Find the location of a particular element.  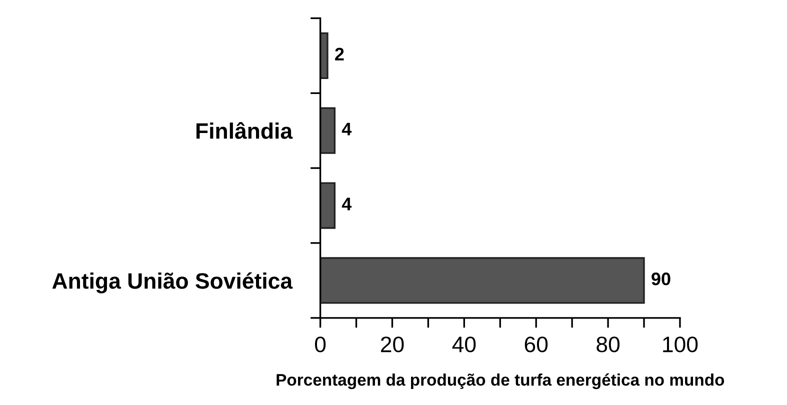

x-tick-label: 60 is located at coordinates (536, 344).